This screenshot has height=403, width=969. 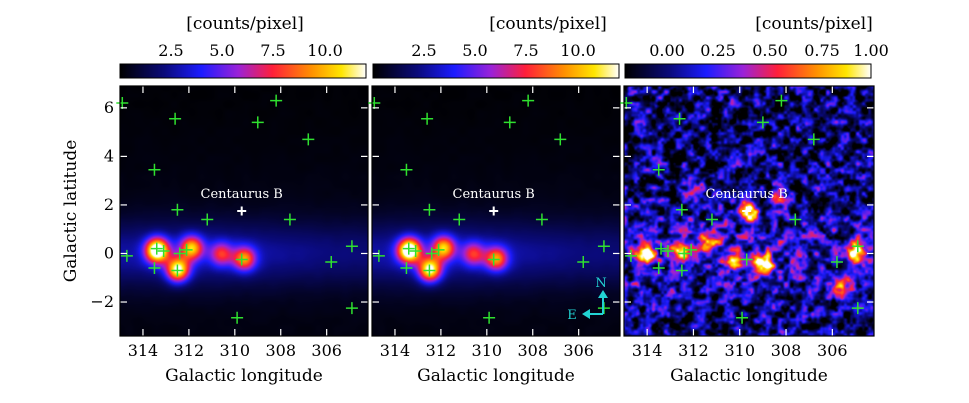 What do you see at coordinates (600, 283) in the screenshot?
I see `compass-north-label: N` at bounding box center [600, 283].